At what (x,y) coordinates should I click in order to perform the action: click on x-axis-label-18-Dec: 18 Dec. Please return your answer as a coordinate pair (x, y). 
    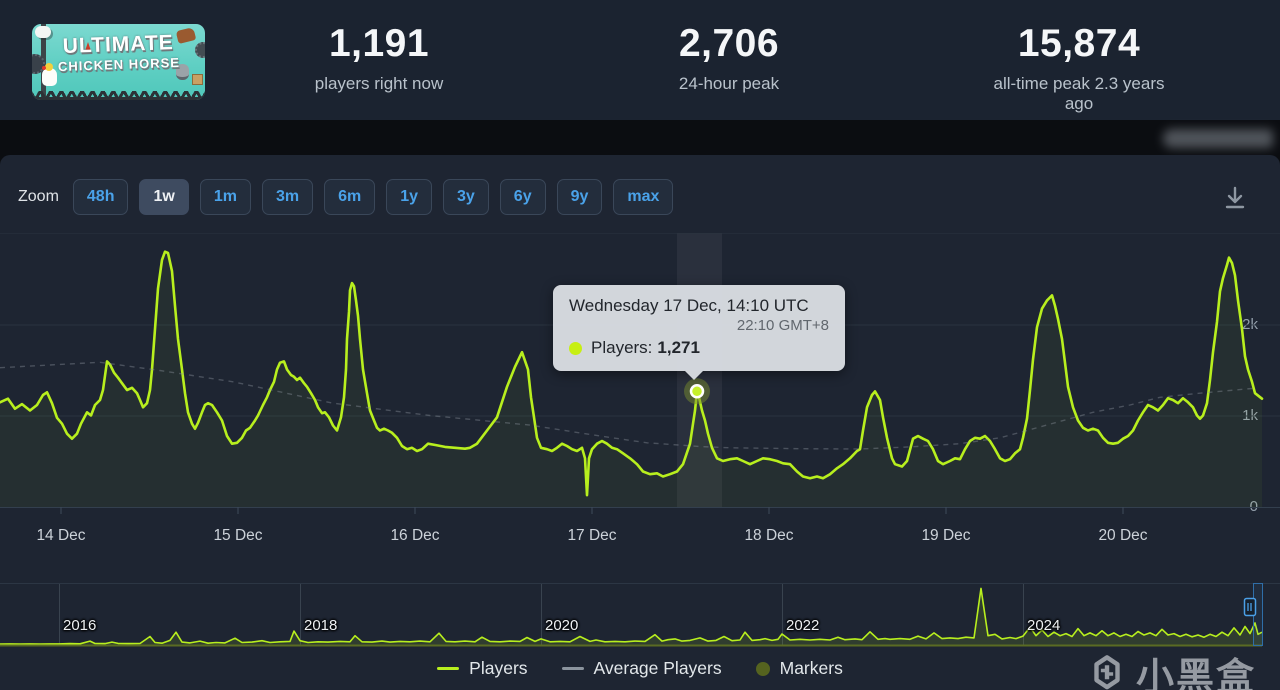
    Looking at the image, I should click on (769, 535).